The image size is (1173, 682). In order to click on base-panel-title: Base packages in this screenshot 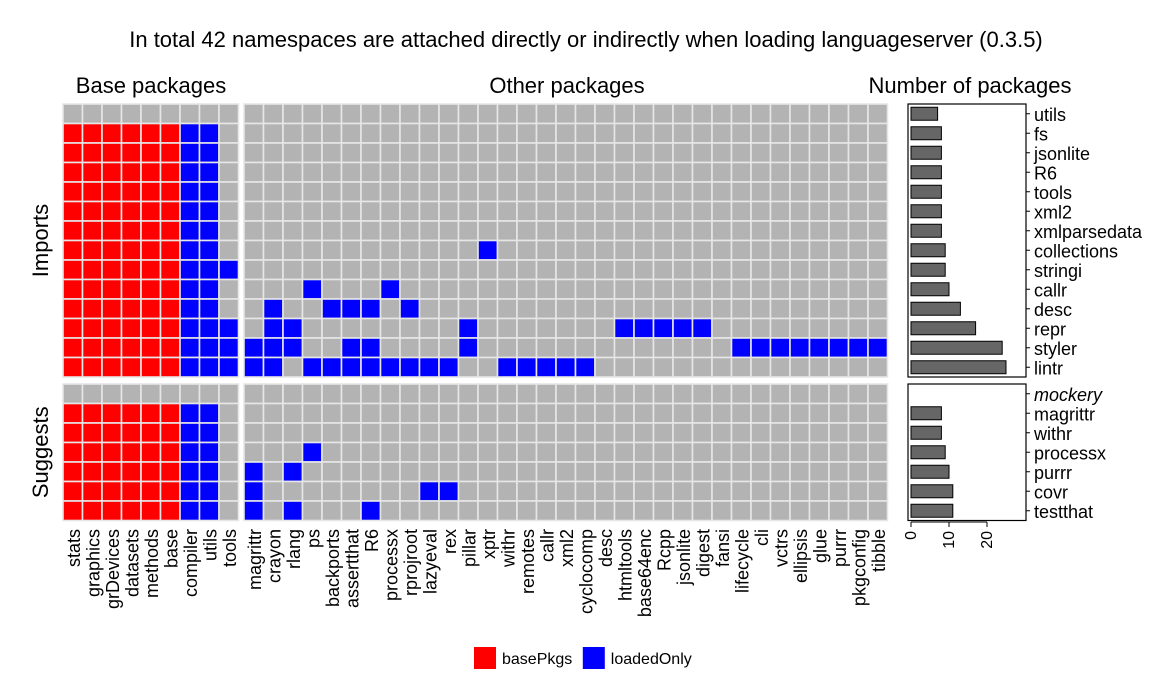, I will do `click(151, 85)`.